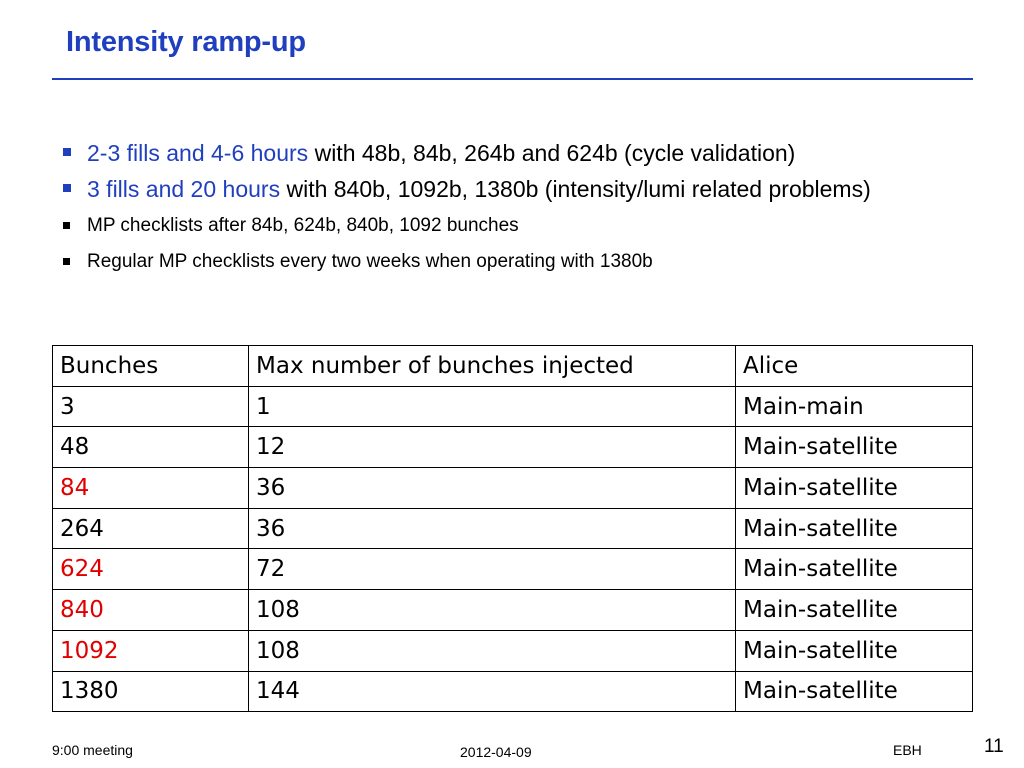 This screenshot has height=768, width=1024. I want to click on table-row: 84 36 Main-satellite, so click(512, 488).